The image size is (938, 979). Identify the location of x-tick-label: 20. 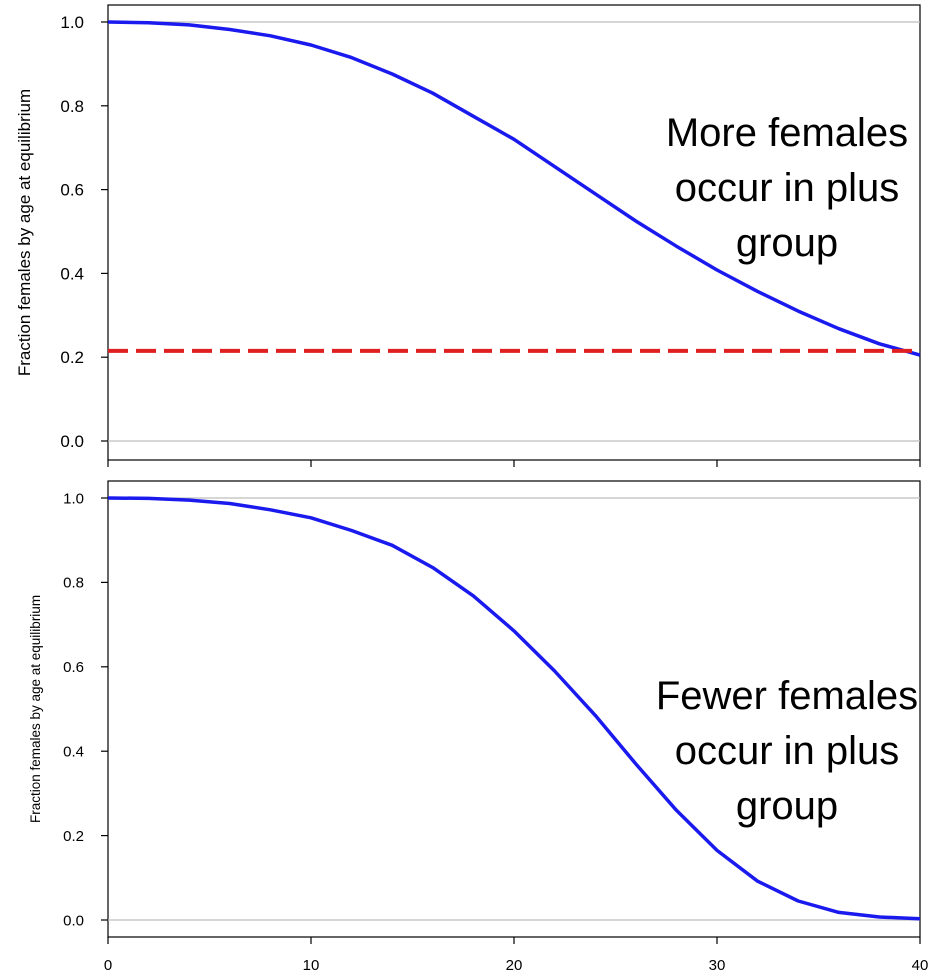
(514, 965).